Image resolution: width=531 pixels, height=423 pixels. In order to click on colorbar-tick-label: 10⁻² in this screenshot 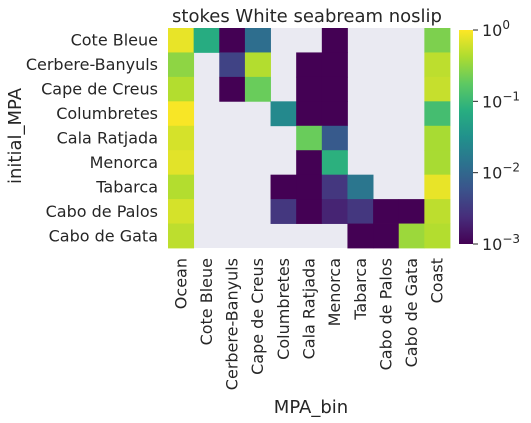, I will do `click(501, 172)`.